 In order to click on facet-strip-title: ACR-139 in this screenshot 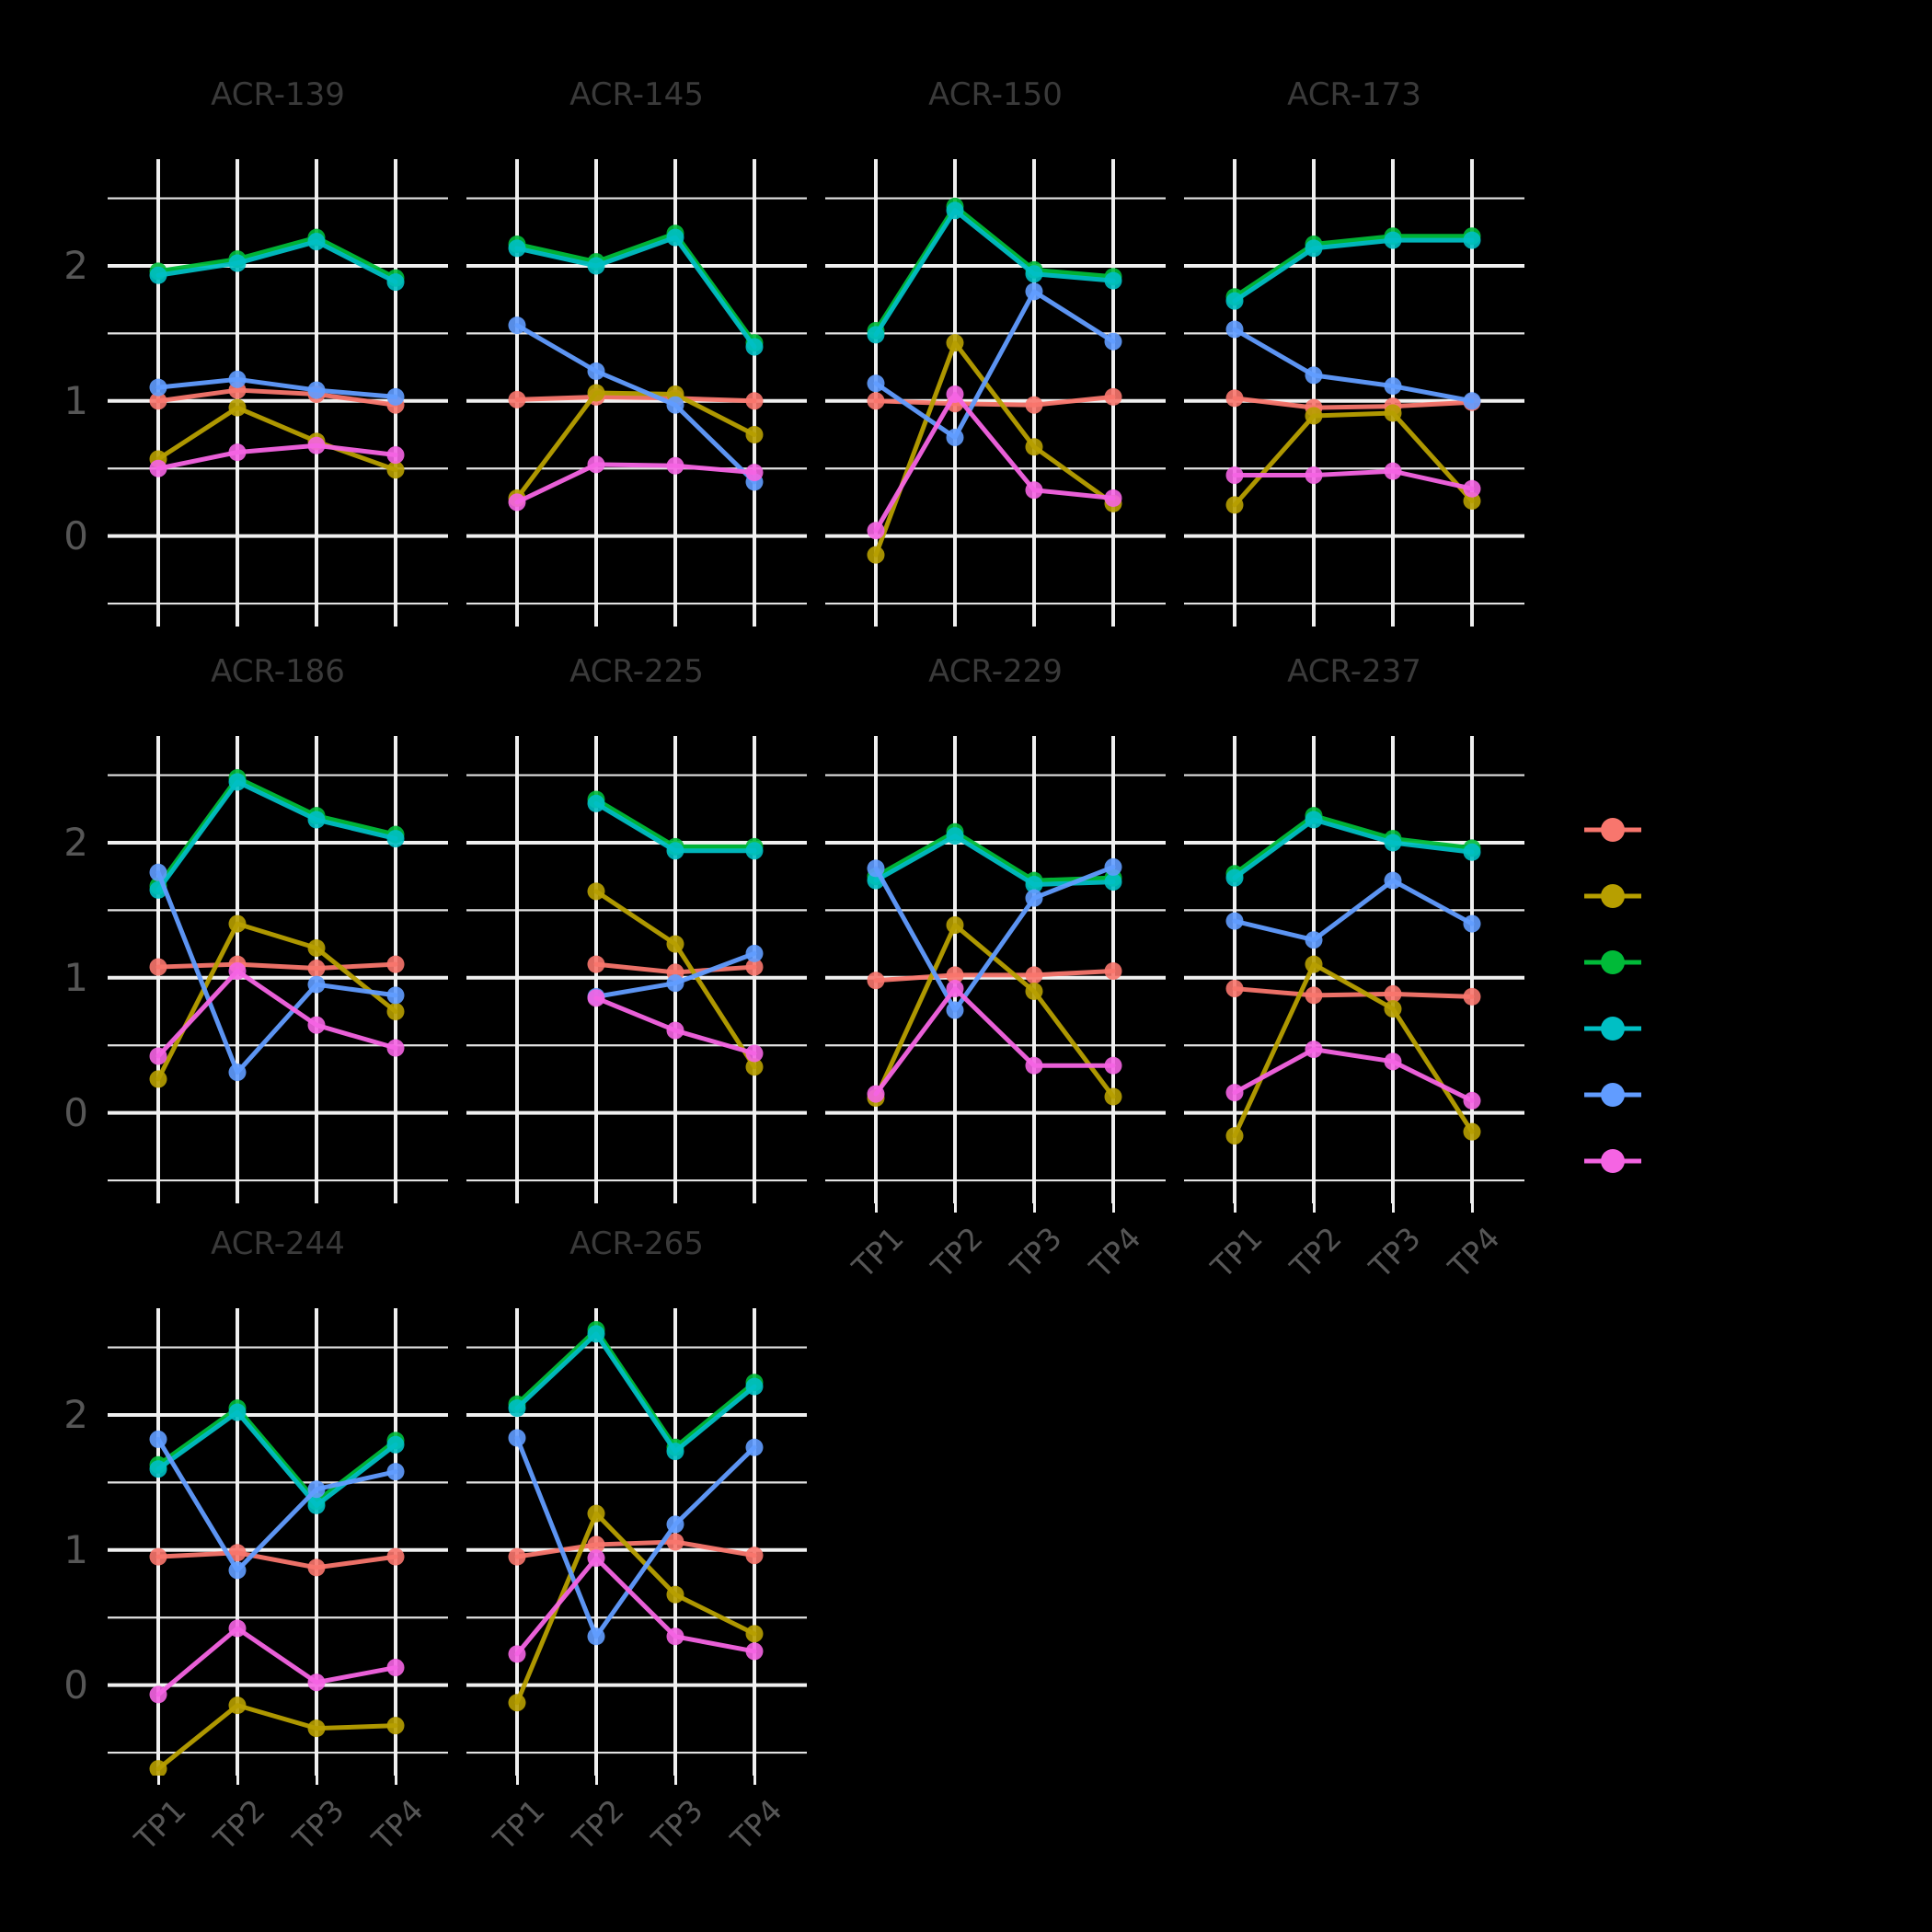, I will do `click(278, 94)`.